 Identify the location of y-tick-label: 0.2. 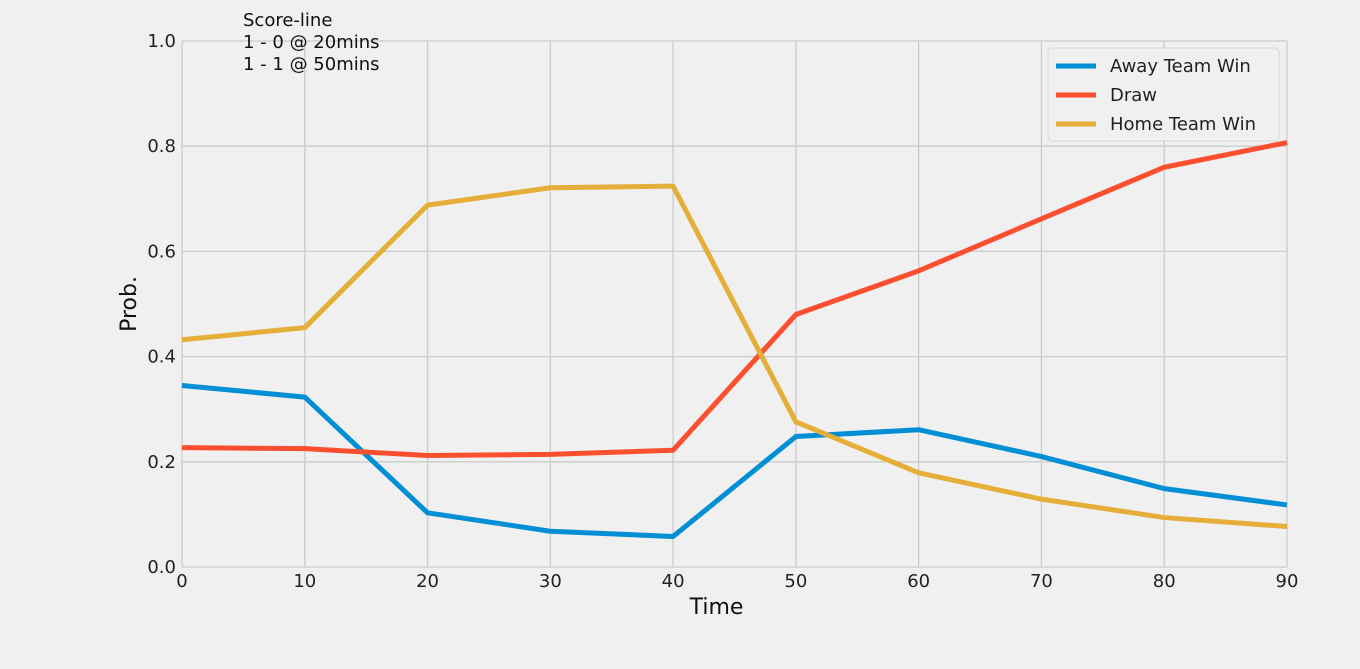
(161, 462).